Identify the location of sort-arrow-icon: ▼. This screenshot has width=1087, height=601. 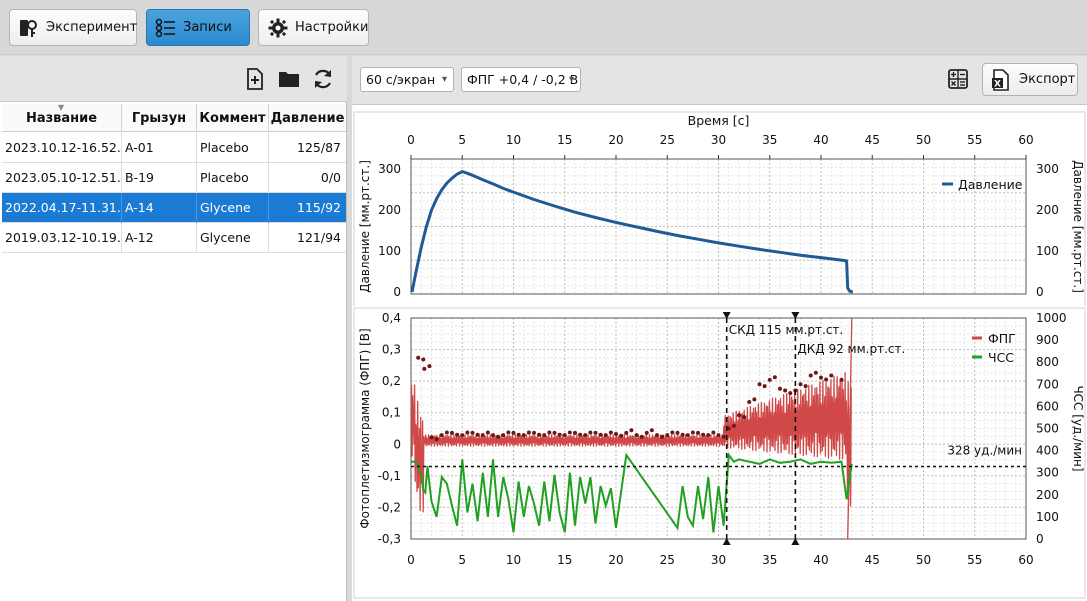
(61, 107).